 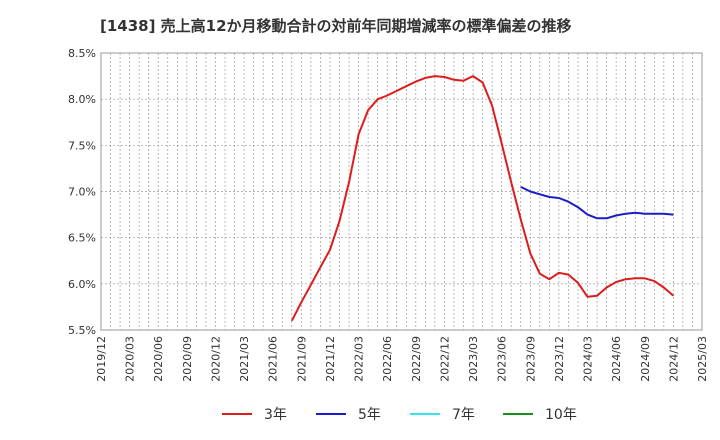 What do you see at coordinates (82, 145) in the screenshot?
I see `y-tick-label: 7.5%` at bounding box center [82, 145].